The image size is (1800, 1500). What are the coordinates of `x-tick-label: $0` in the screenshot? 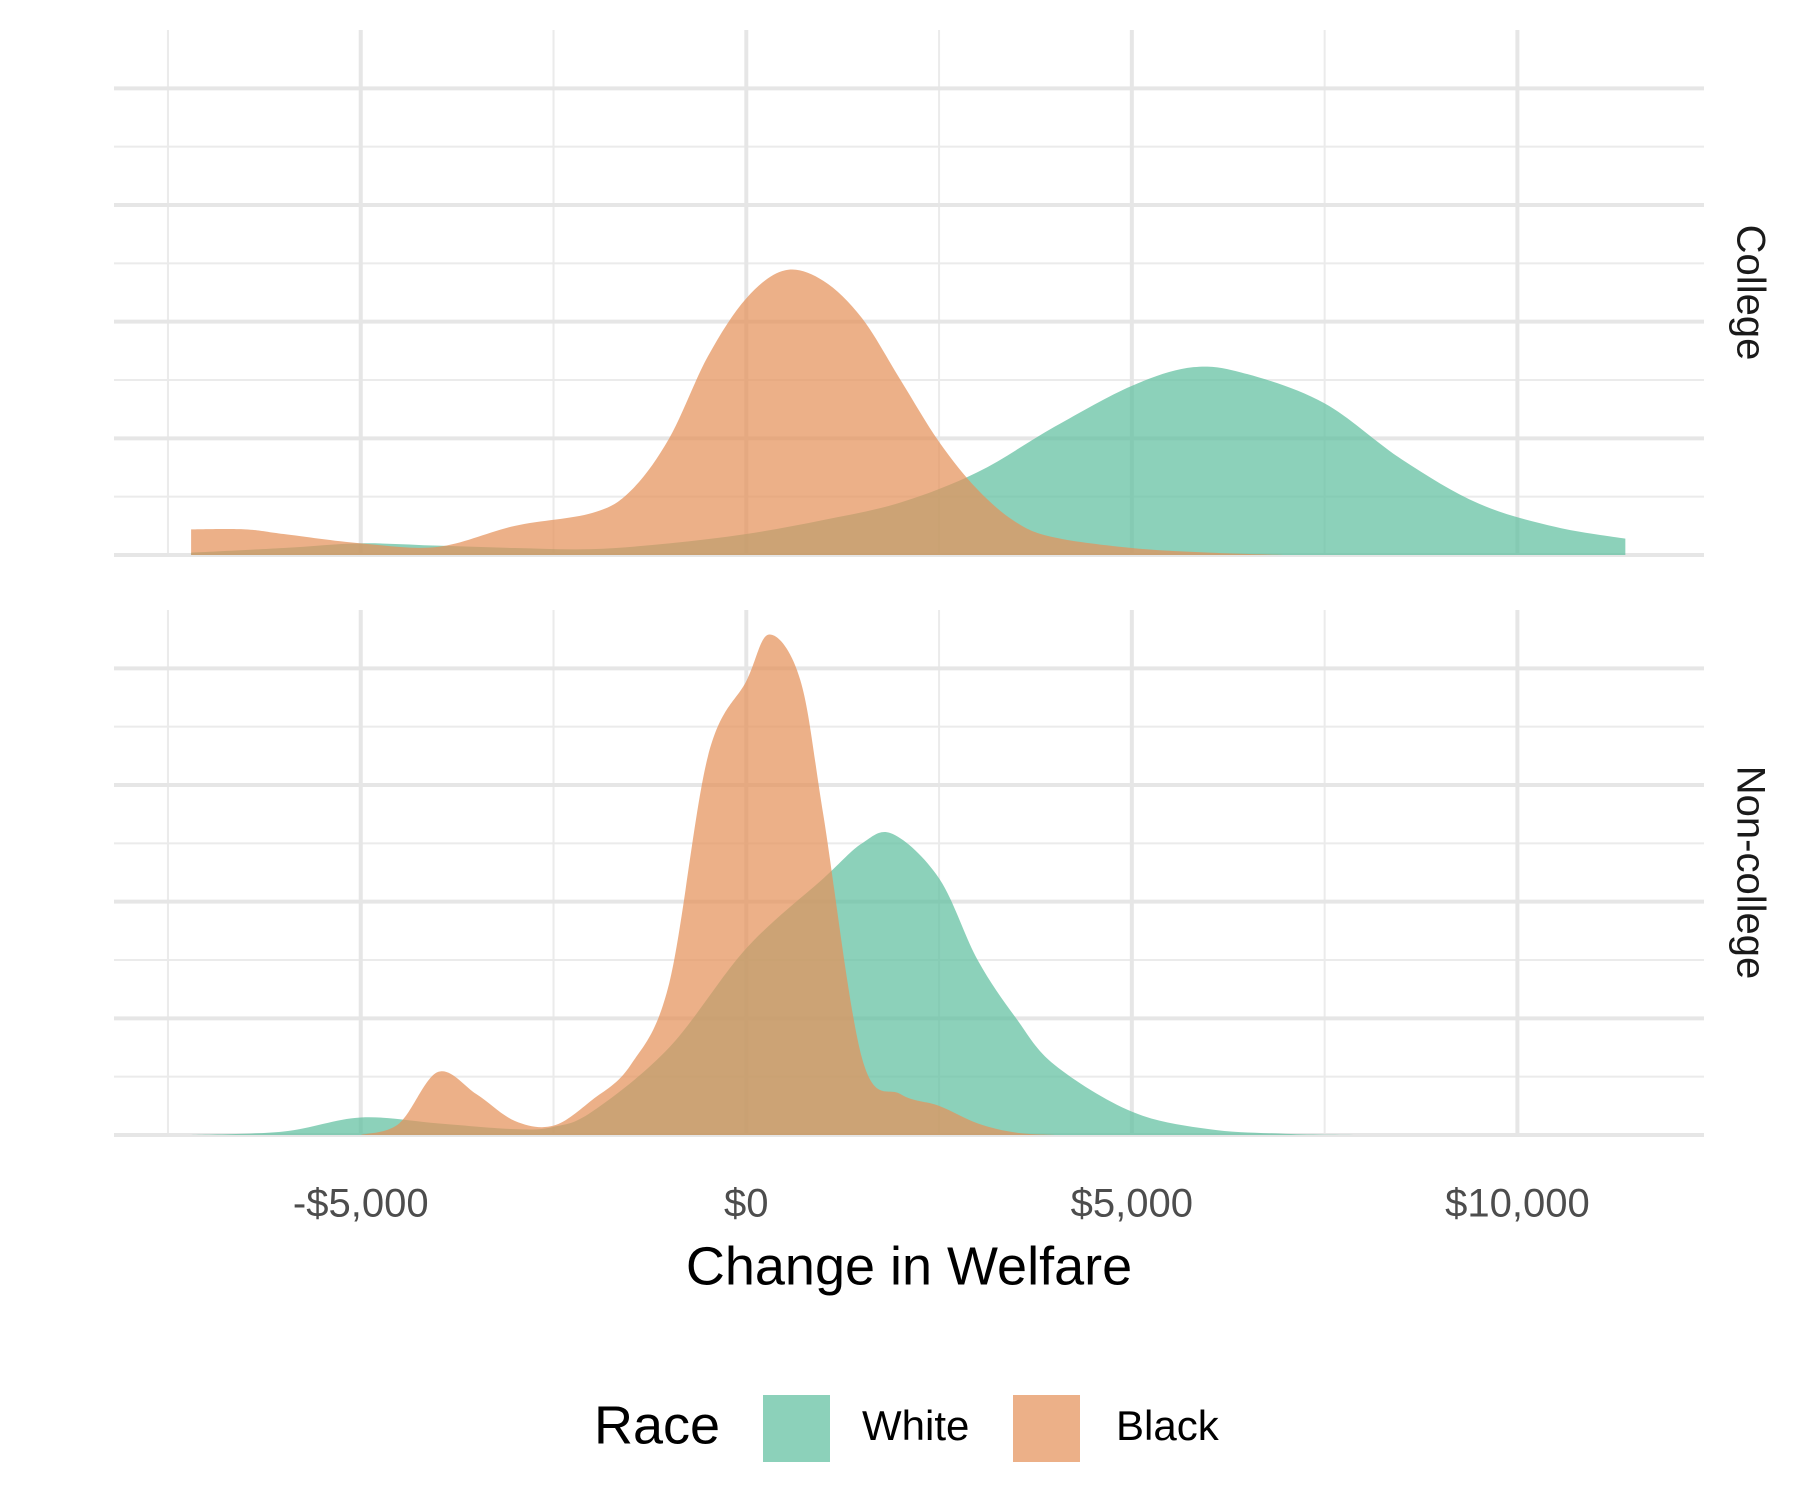 It's located at (746, 1204).